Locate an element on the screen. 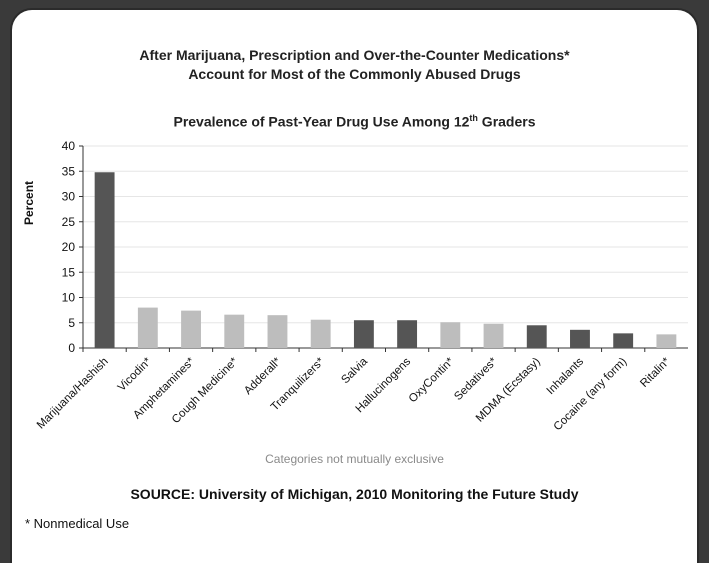 The image size is (709, 563). y-tick-label: 25 is located at coordinates (69, 222).